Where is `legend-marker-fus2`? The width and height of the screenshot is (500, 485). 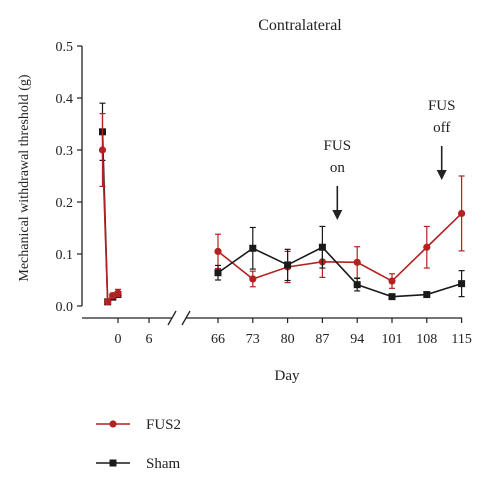 legend-marker-fus2 is located at coordinates (113, 424).